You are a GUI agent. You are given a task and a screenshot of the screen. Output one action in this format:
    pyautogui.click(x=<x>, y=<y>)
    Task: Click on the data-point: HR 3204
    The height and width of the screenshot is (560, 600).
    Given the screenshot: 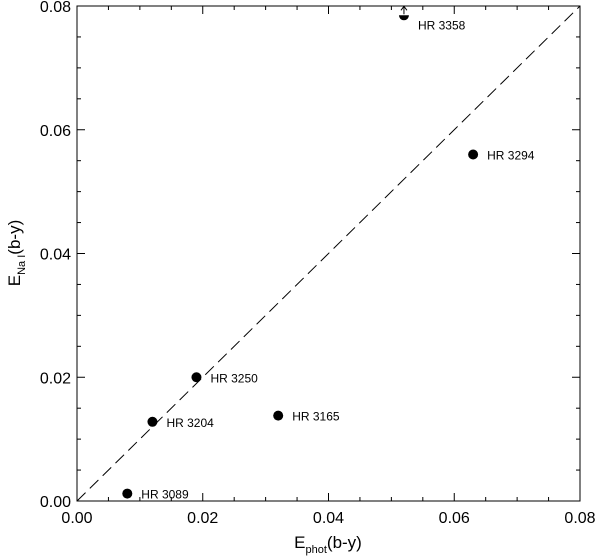 What is the action you would take?
    pyautogui.click(x=180, y=423)
    